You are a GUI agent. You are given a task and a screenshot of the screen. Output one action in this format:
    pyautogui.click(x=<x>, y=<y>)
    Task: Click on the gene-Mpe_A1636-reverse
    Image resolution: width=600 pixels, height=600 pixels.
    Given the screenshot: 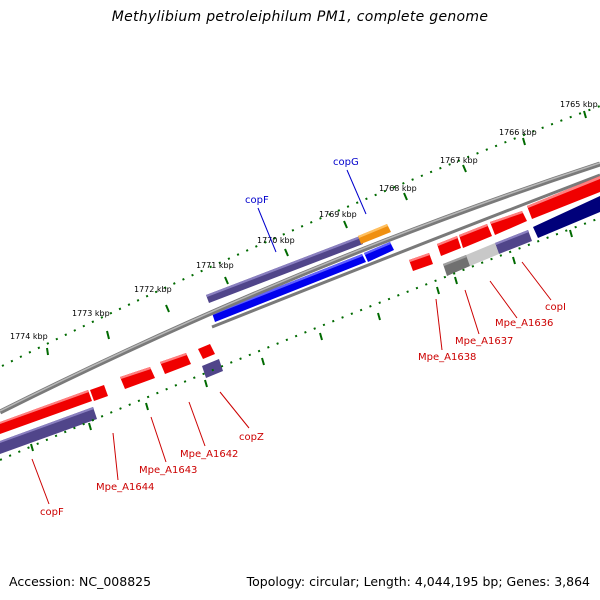 What is the action you would take?
    pyautogui.click(x=513, y=242)
    